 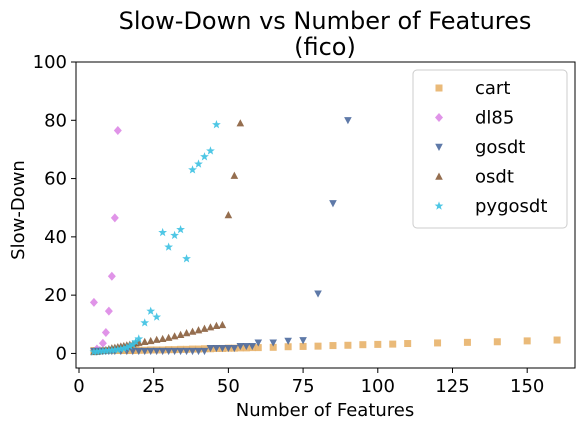 What do you see at coordinates (55, 120) in the screenshot?
I see `y-tick-label: 80` at bounding box center [55, 120].